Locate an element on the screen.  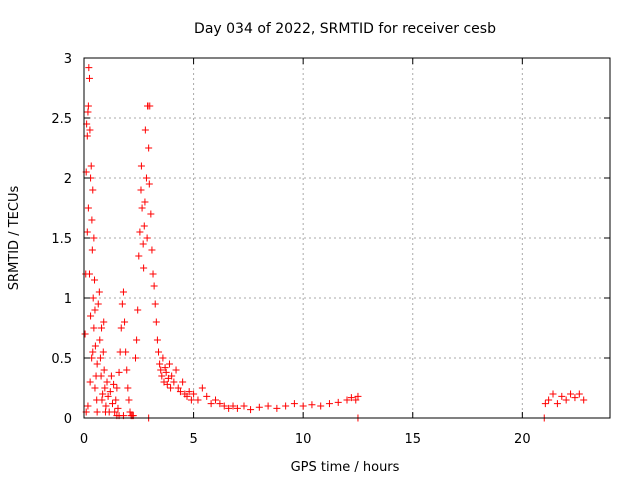
y-tick-label: 1.5 is located at coordinates (61, 239).